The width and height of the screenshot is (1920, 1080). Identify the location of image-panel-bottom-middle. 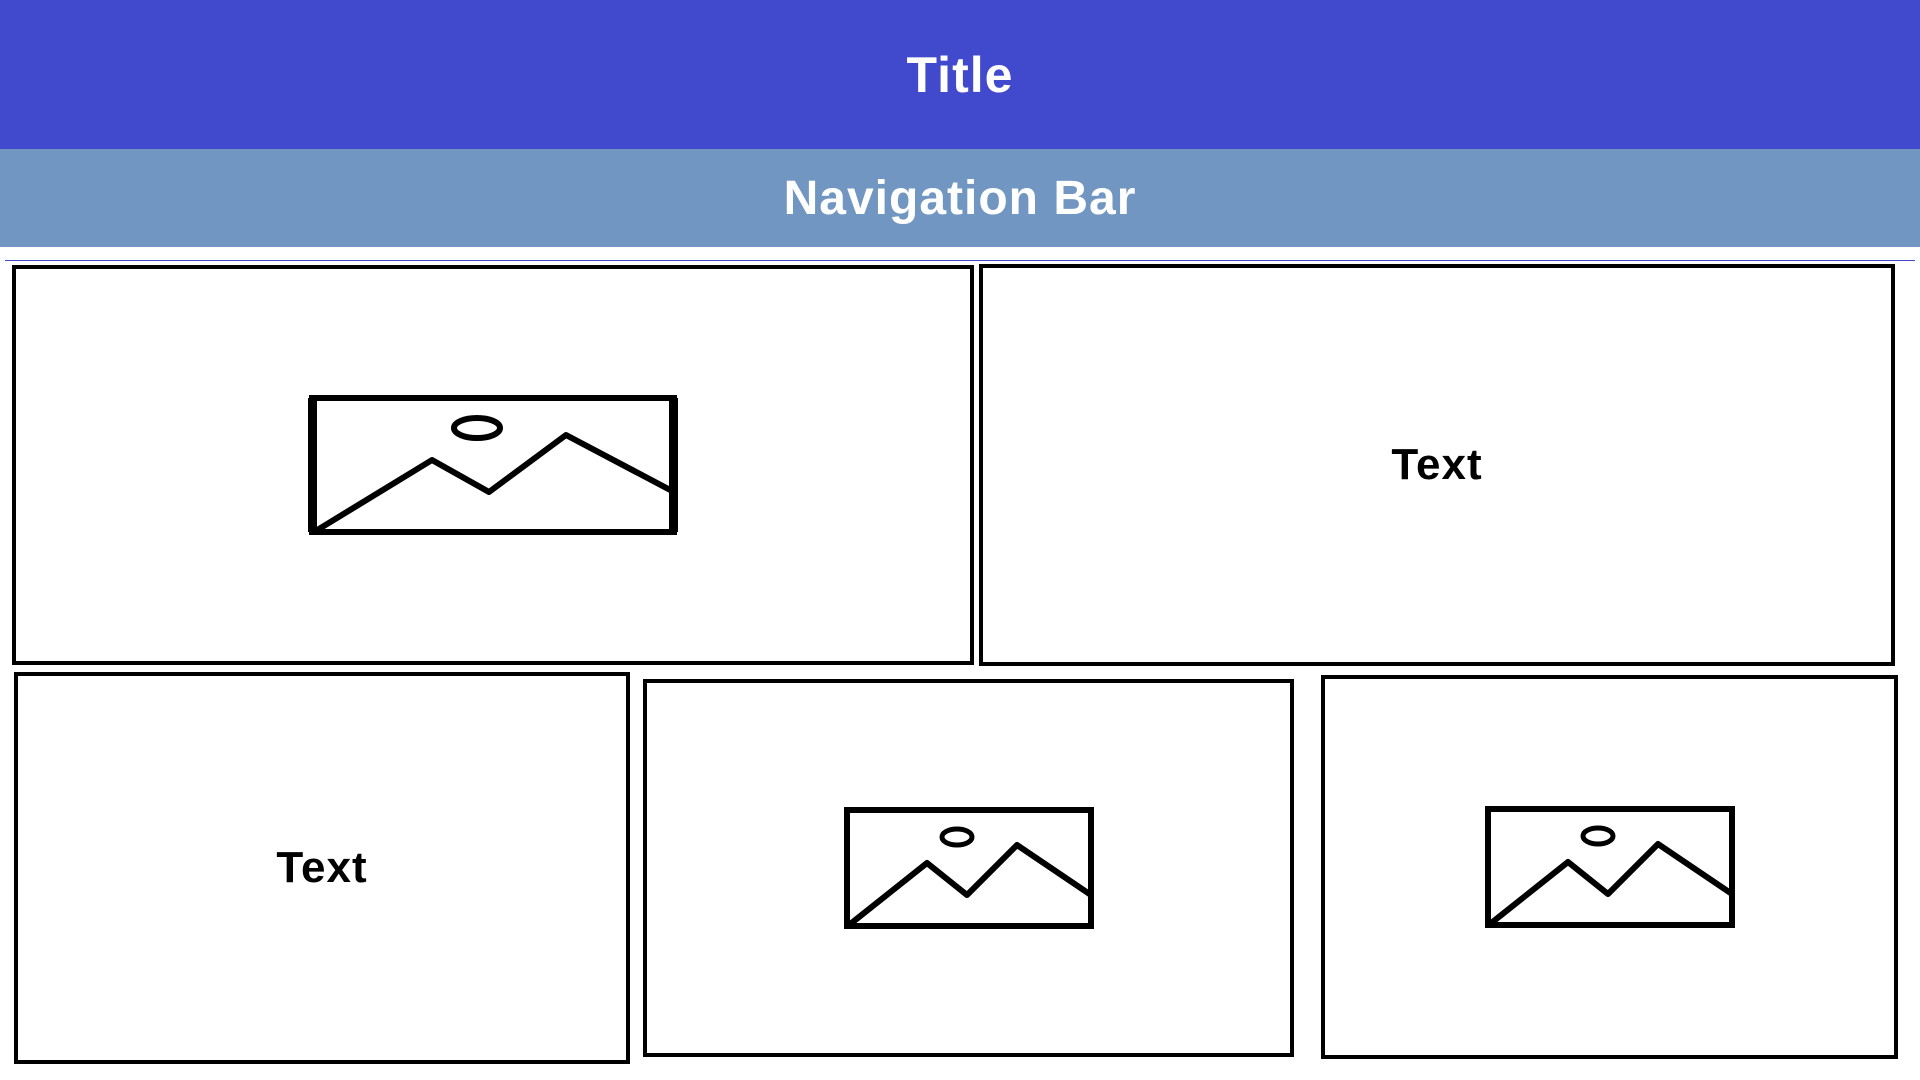
(968, 868).